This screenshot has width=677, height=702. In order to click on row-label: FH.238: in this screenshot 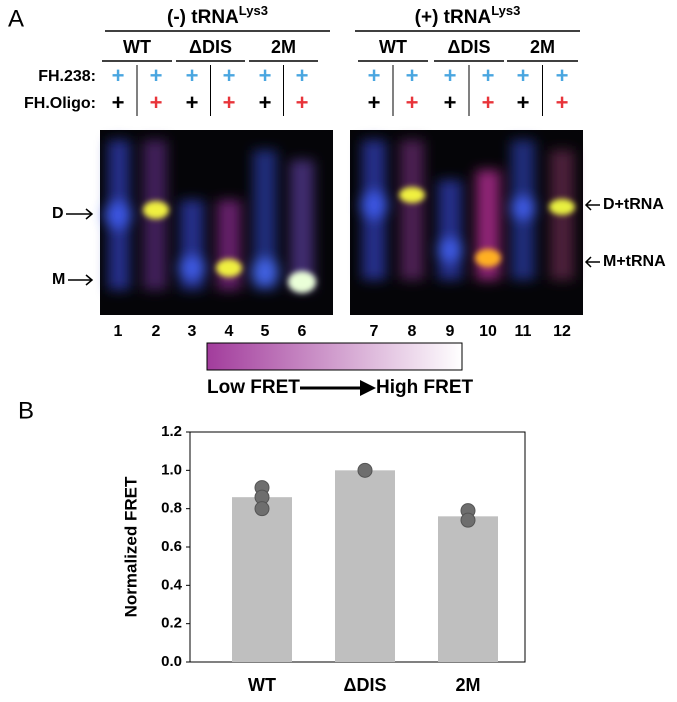, I will do `click(67, 76)`.